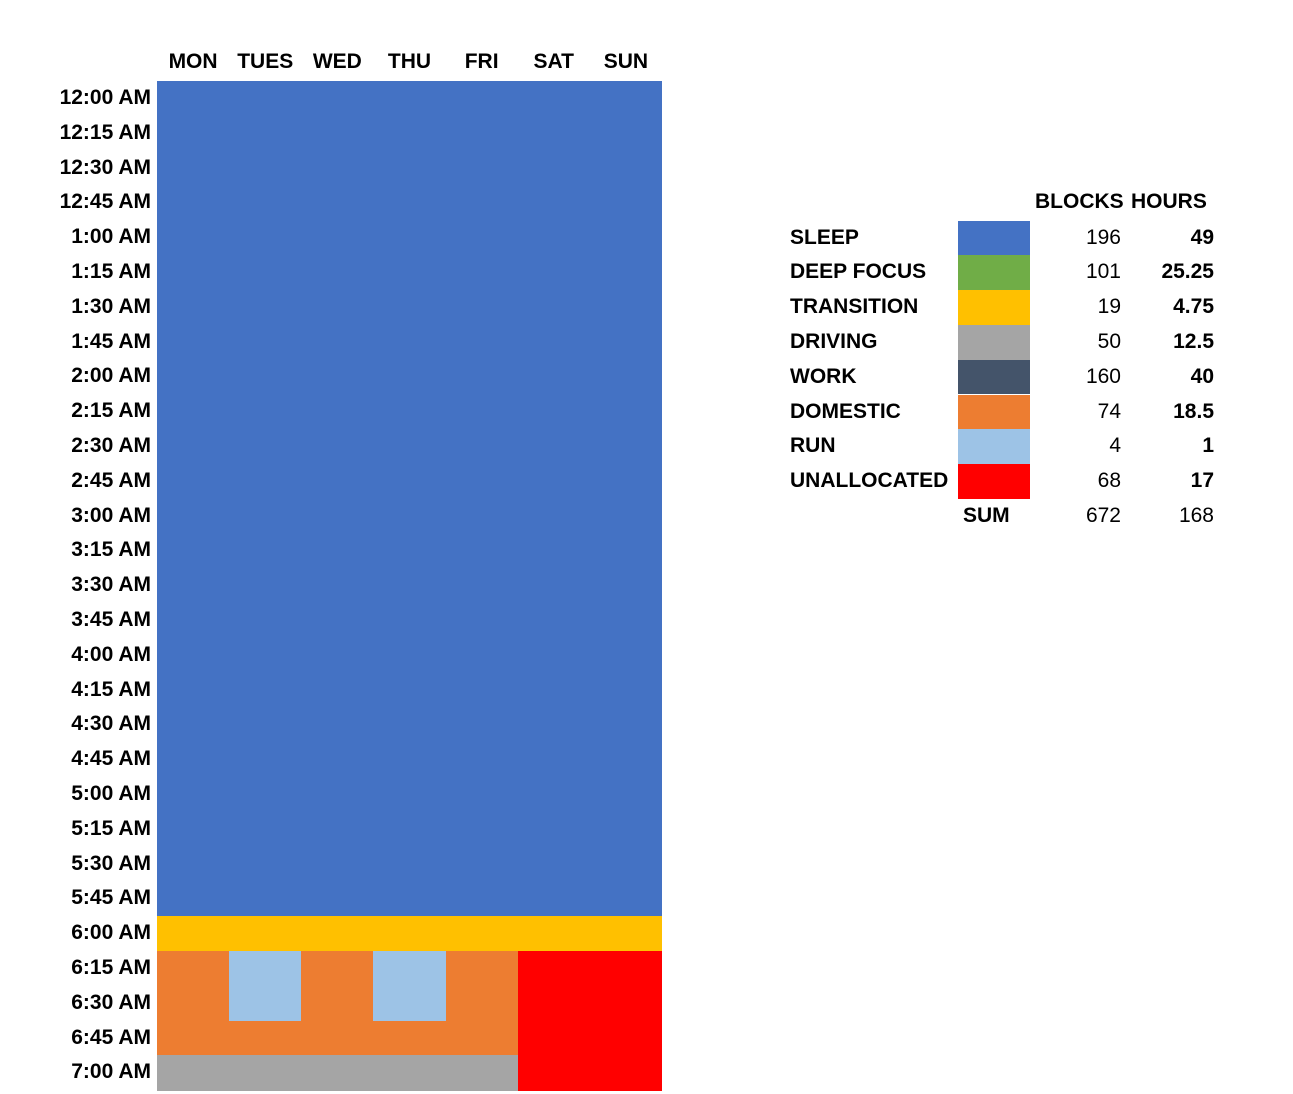 The height and width of the screenshot is (1094, 1293). I want to click on time-label: 4:00 AM, so click(111, 654).